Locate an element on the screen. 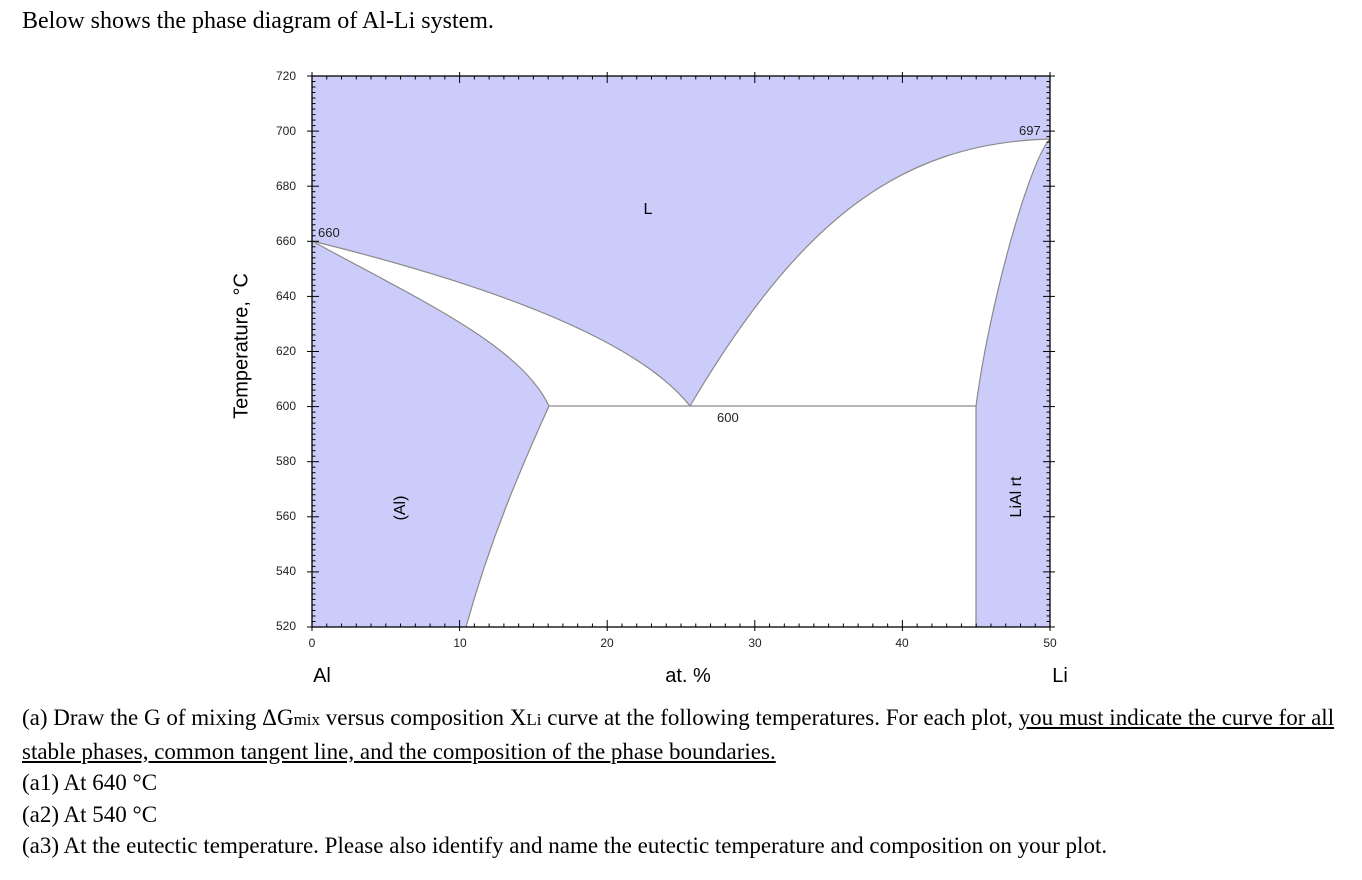  question-a-text-1: (a) Draw the G of mixing ΔG is located at coordinates (158, 717).